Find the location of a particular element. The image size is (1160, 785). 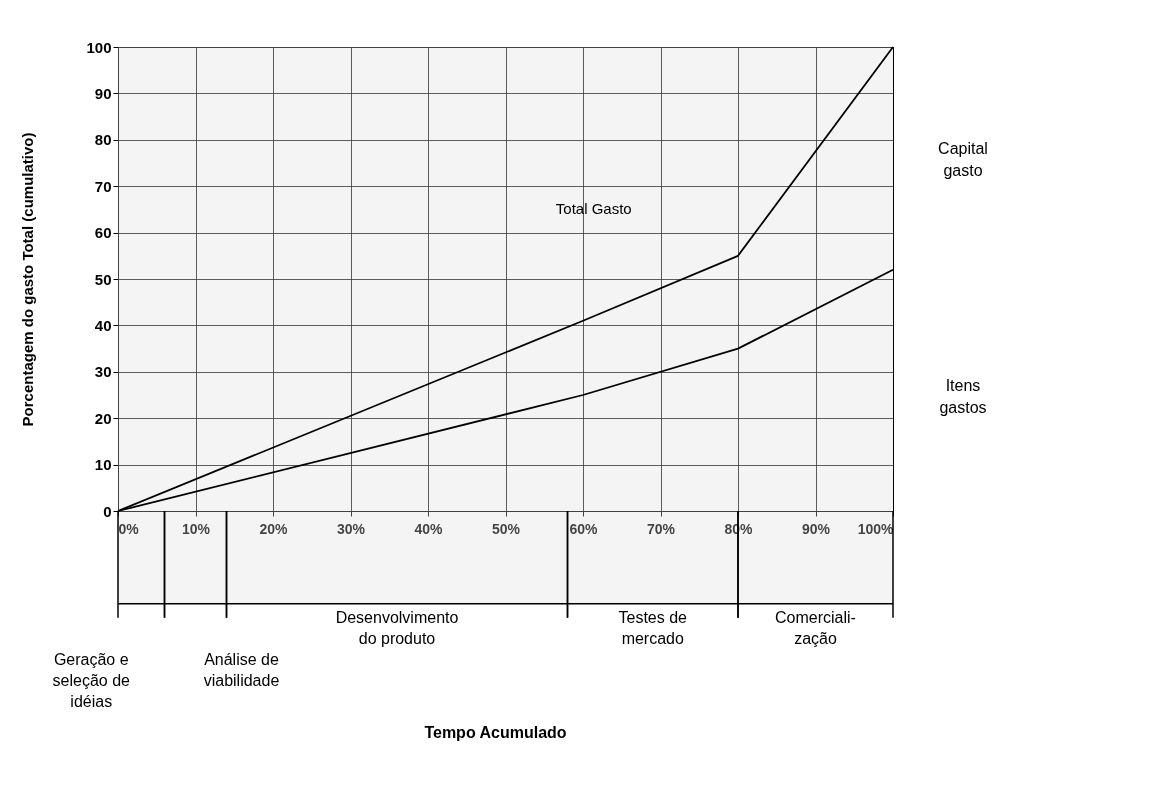

y-tick-label: 90 is located at coordinates (103, 93).